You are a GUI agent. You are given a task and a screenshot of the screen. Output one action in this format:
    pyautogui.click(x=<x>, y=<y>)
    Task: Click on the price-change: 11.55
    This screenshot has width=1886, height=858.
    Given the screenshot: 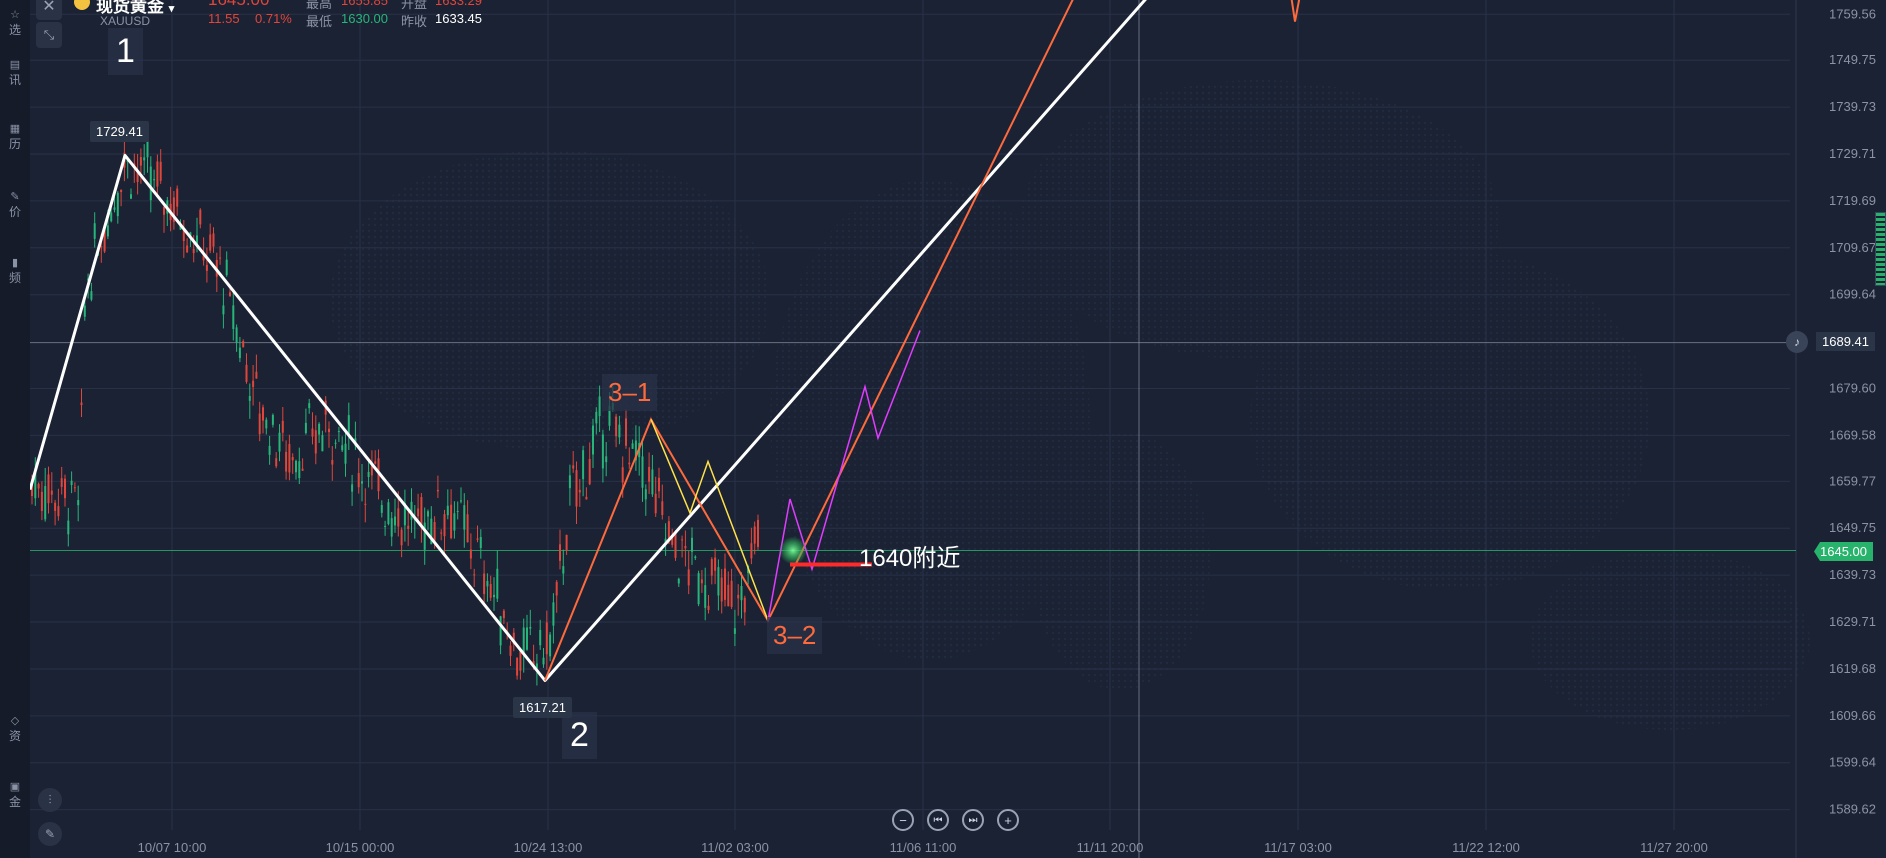 What is the action you would take?
    pyautogui.click(x=224, y=18)
    